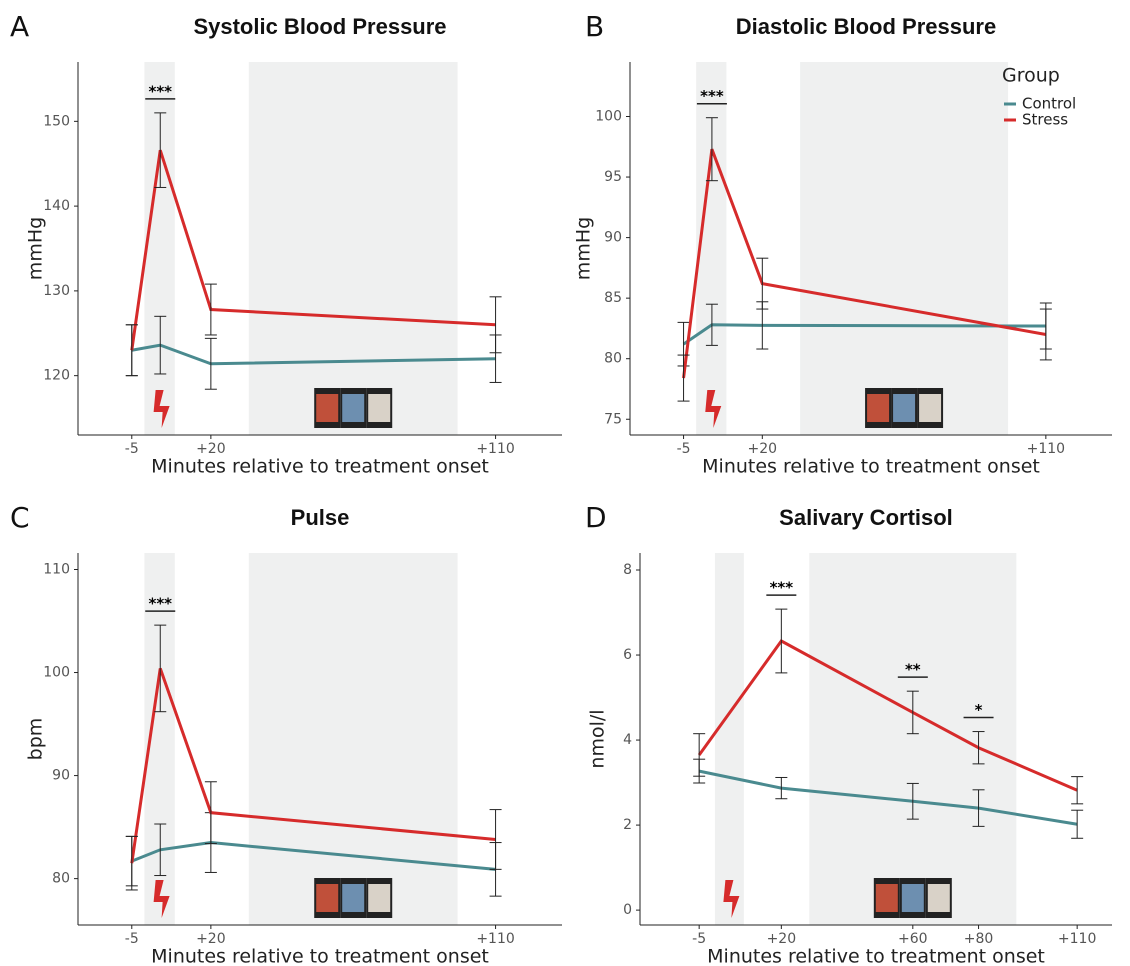  I want to click on y-tick-label: 6, so click(627, 655).